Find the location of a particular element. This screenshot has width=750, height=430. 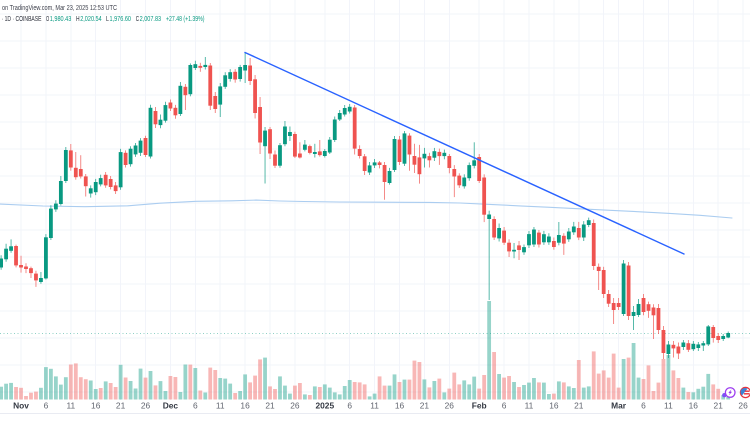

svg-text: L is located at coordinates (107, 18).